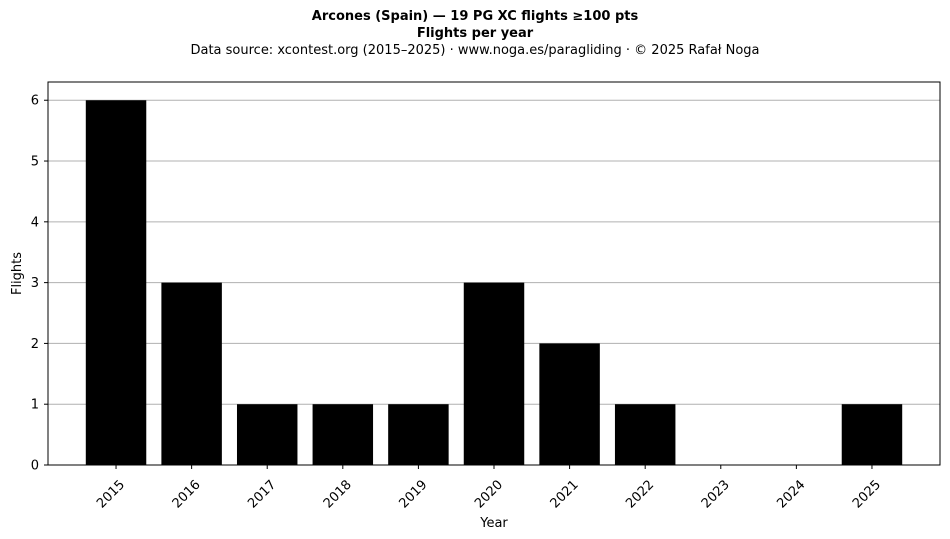 The image size is (950, 539). I want to click on x-tick-label: 2022, so click(640, 494).